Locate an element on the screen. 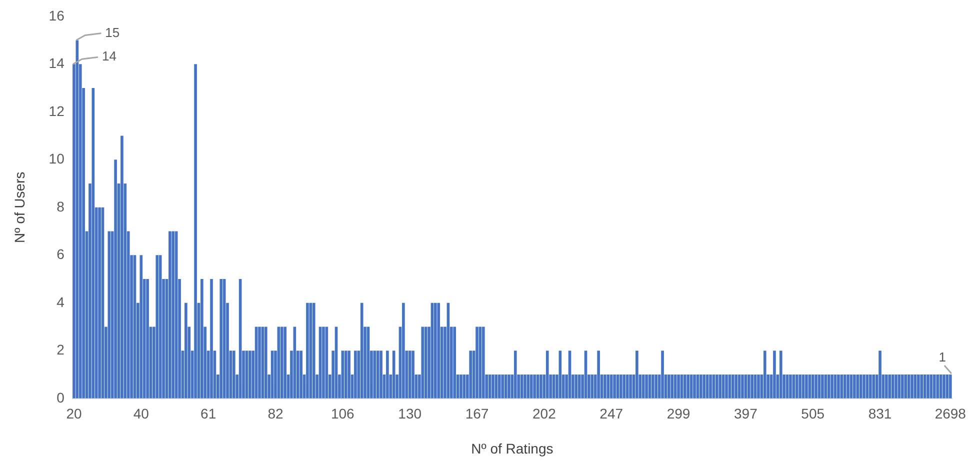  x-tick-label: 247 is located at coordinates (612, 414).